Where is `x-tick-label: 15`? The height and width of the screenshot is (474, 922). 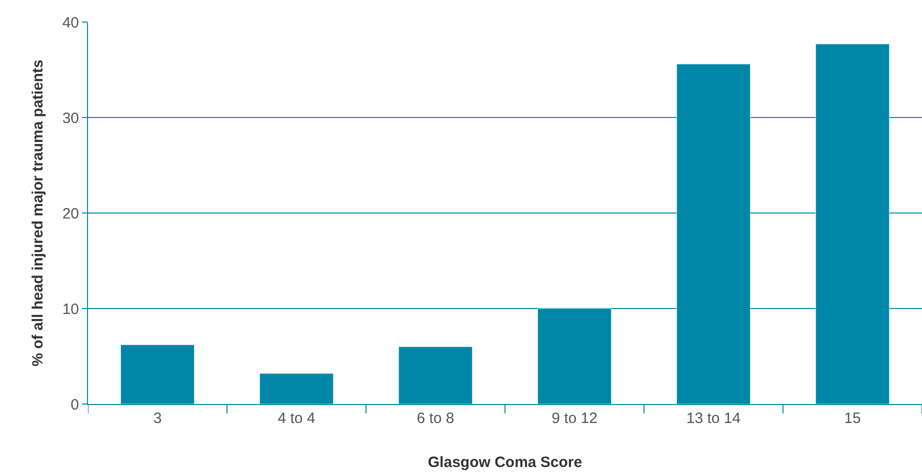 x-tick-label: 15 is located at coordinates (852, 418).